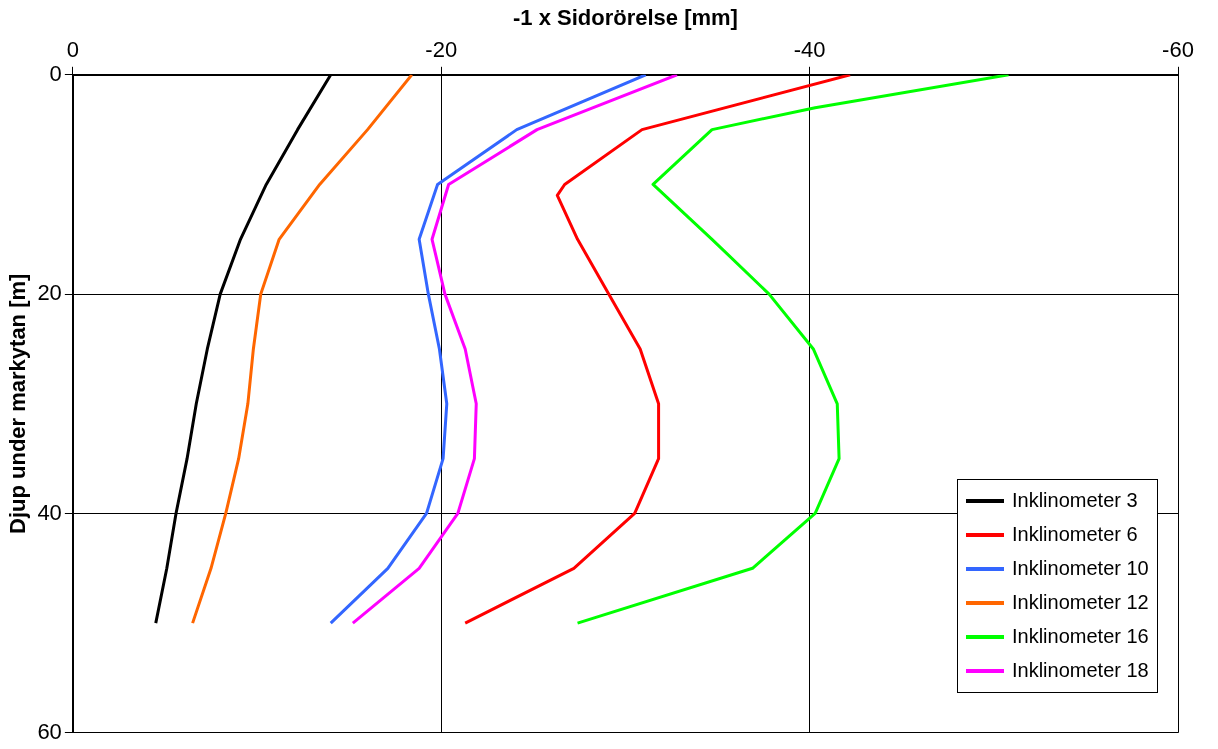  Describe the element at coordinates (1080, 637) in the screenshot. I see `legend-label: Inklinometer 16` at that location.